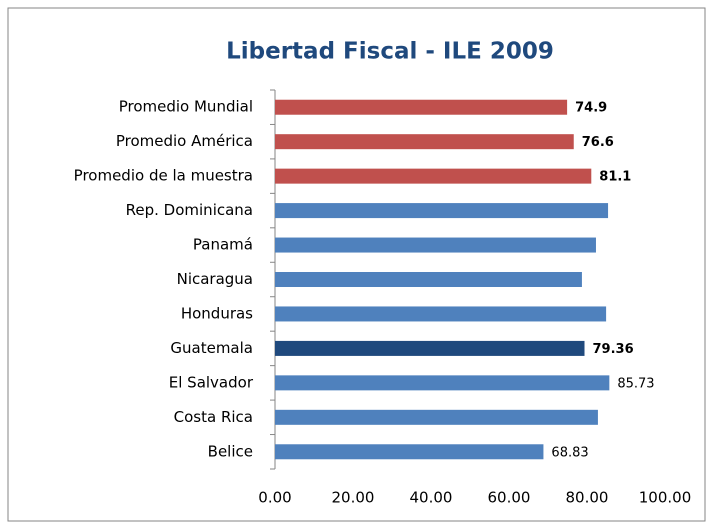  I want to click on y-tick-label: Belice, so click(230, 451).